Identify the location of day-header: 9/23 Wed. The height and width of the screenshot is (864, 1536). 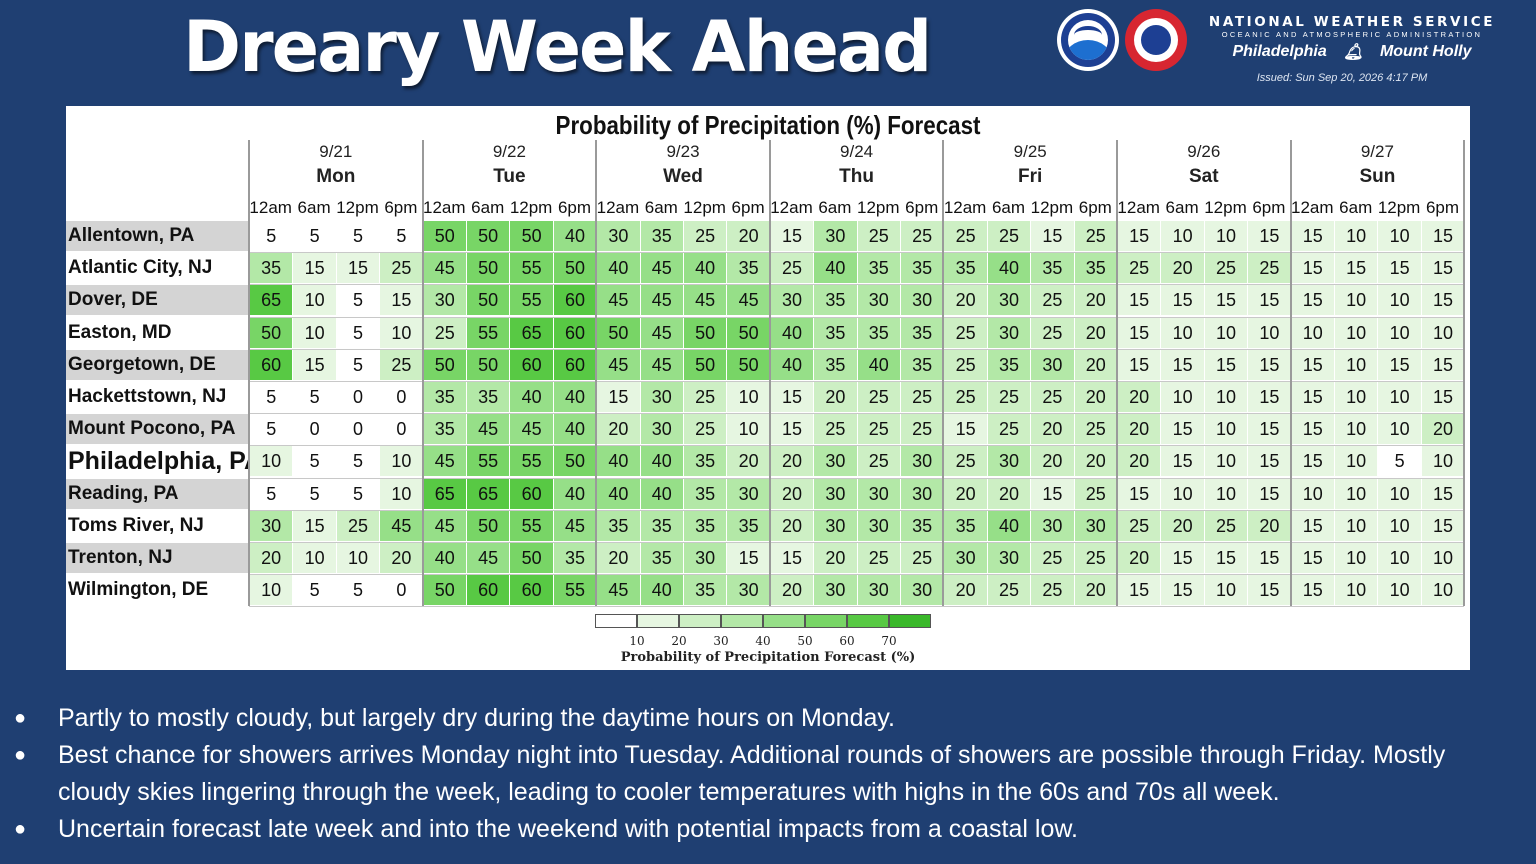
(683, 165).